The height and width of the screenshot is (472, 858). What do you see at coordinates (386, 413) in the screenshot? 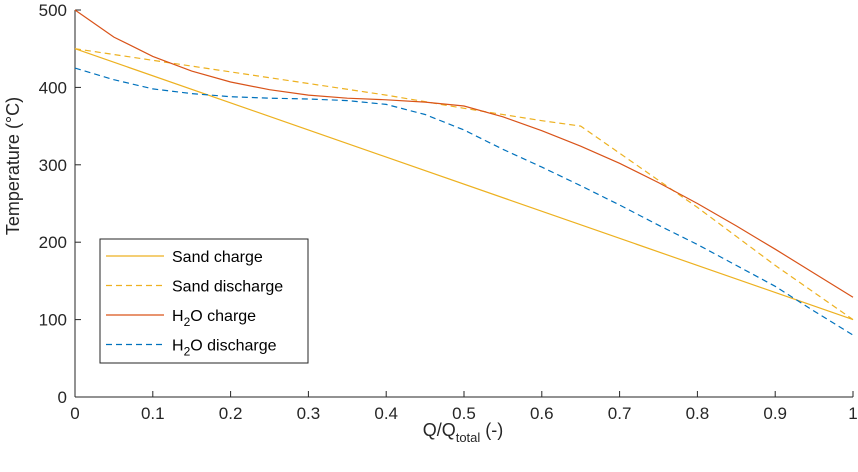
I see `x-tick-label: 0.4` at bounding box center [386, 413].